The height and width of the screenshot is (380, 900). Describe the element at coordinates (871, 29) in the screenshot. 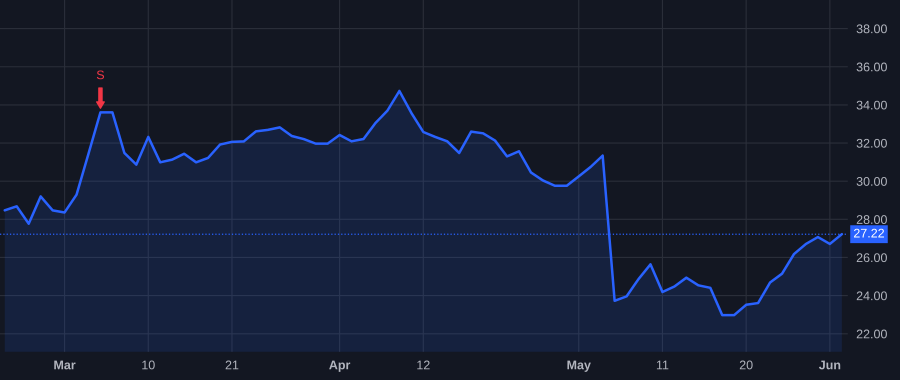

I see `y-tick-label: 38.00` at that location.